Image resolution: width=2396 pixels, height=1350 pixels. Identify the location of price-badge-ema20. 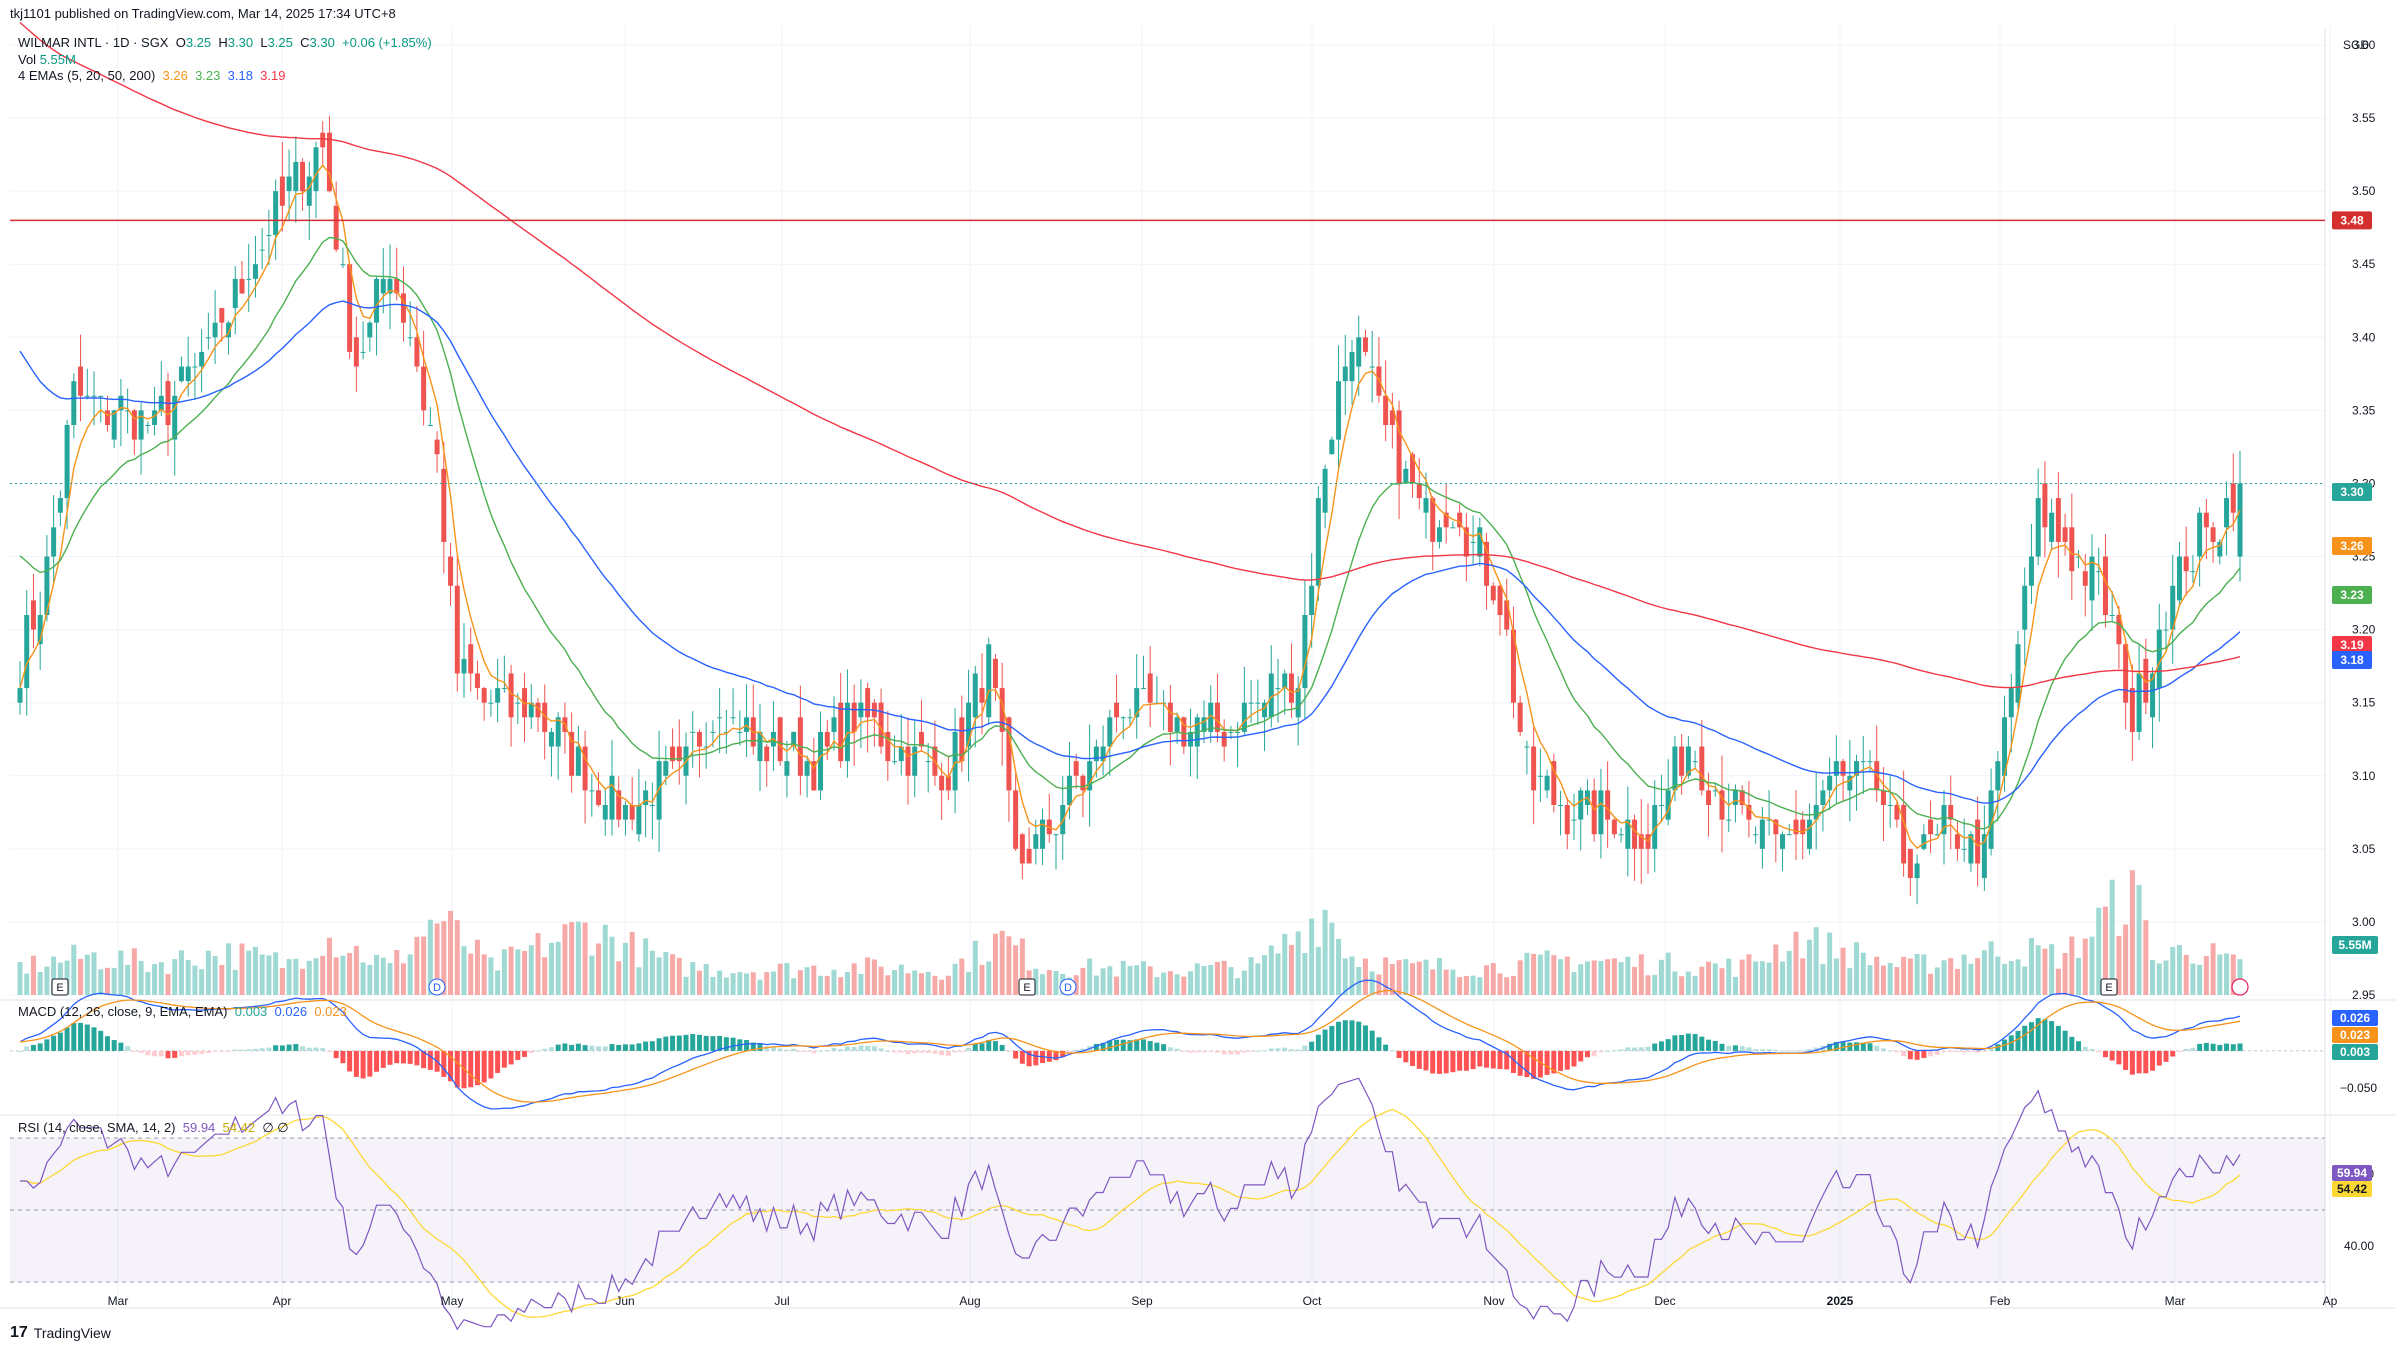
(2352, 595).